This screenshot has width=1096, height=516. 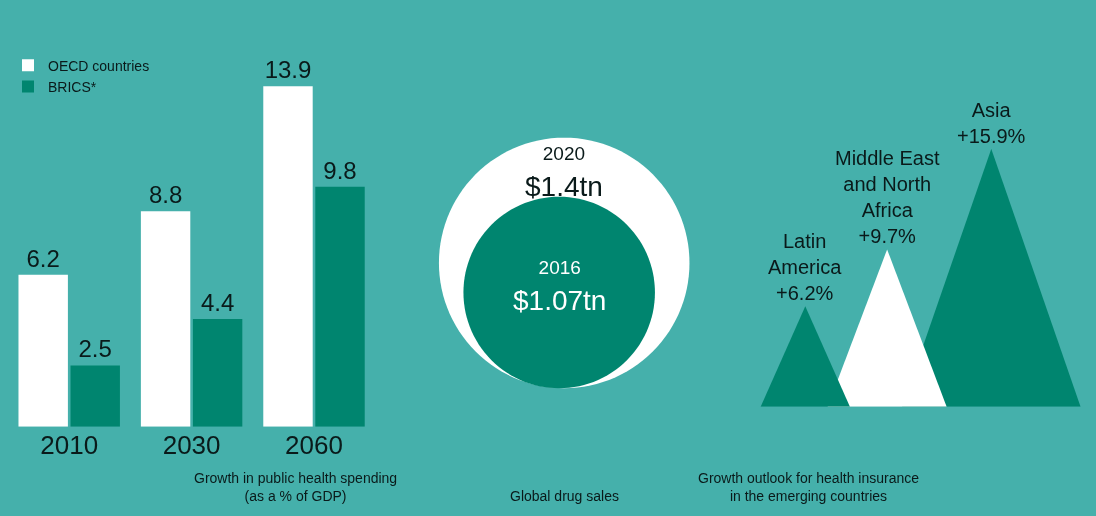 What do you see at coordinates (805, 293) in the screenshot?
I see `data-label: +6.2%` at bounding box center [805, 293].